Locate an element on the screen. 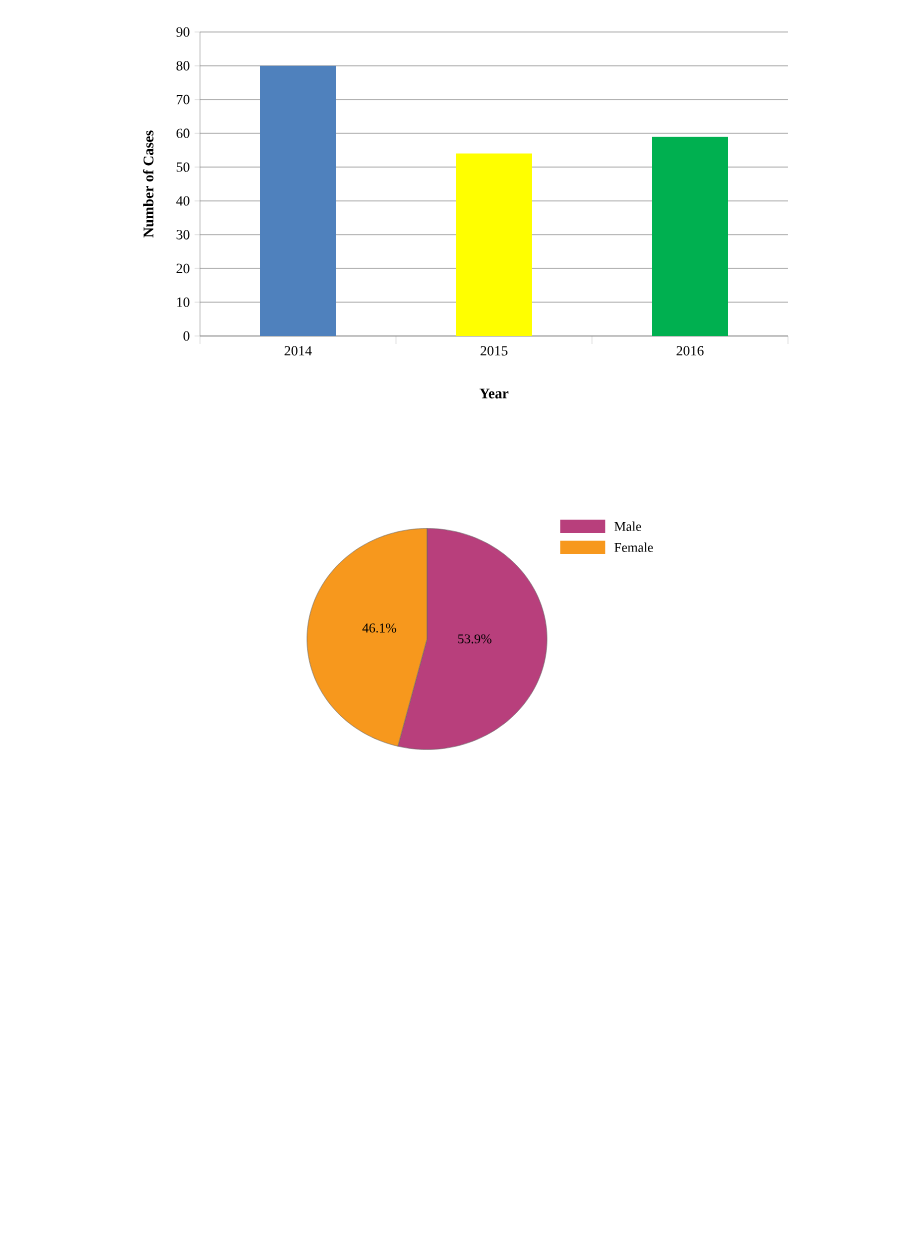  x-axis-title: Year is located at coordinates (494, 393).